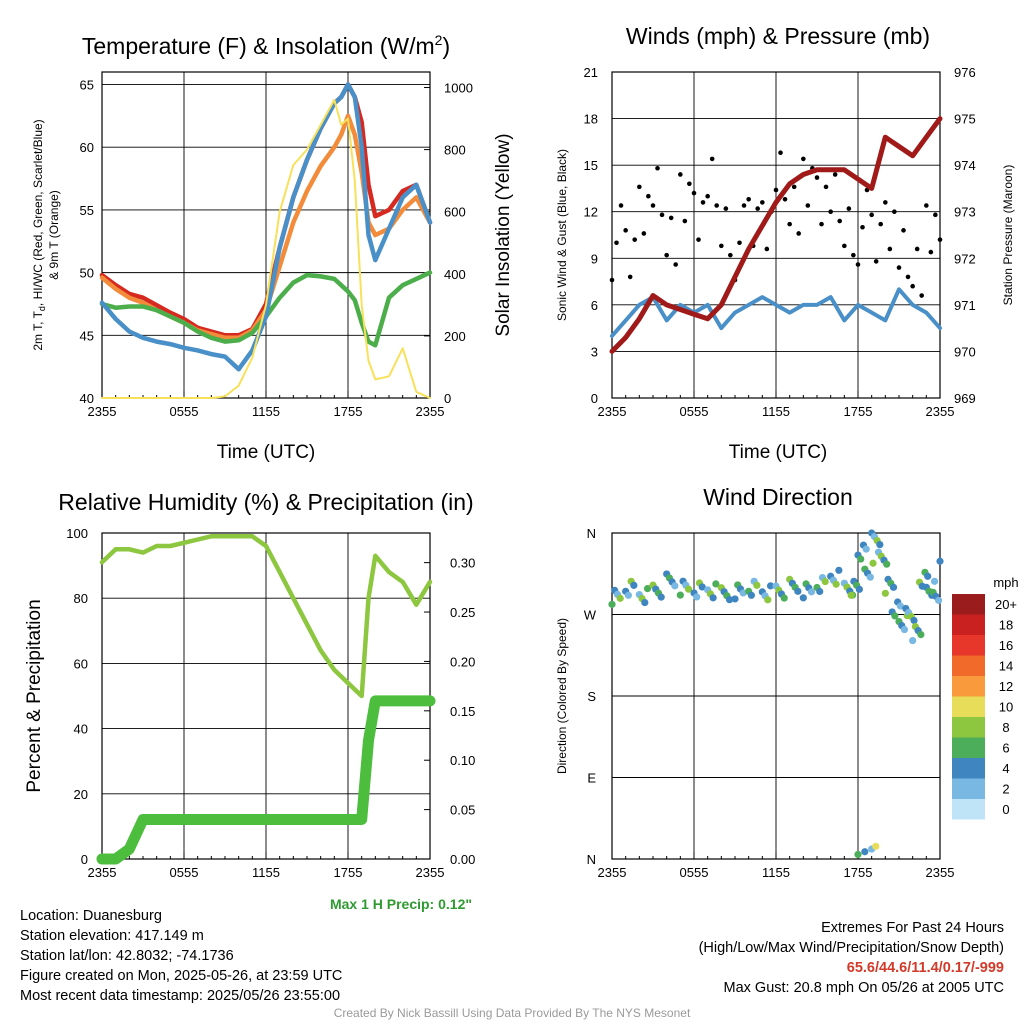 Image resolution: width=1024 pixels, height=1024 pixels. Describe the element at coordinates (87, 210) in the screenshot. I see `y-tick-label: 55` at that location.